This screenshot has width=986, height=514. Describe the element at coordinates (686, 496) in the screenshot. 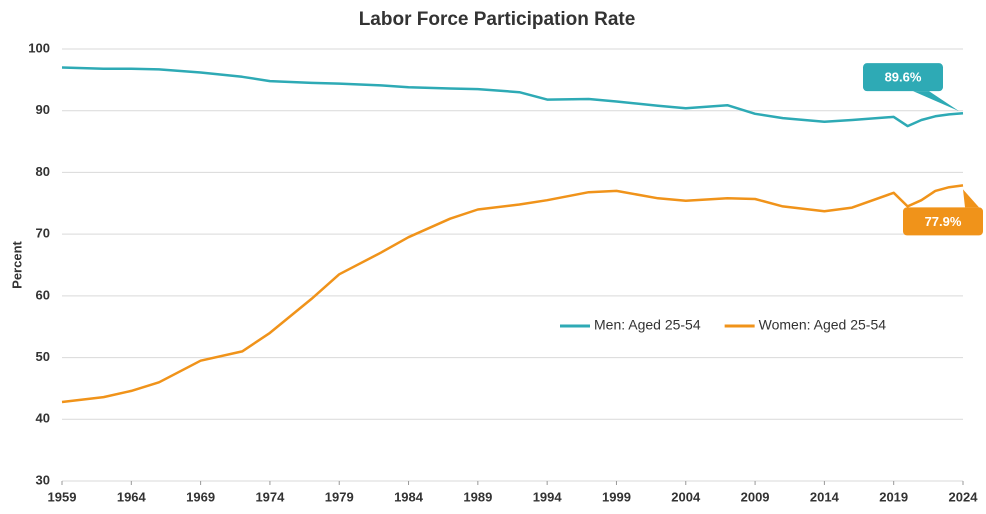

I see `x-tick-label: 2004` at that location.